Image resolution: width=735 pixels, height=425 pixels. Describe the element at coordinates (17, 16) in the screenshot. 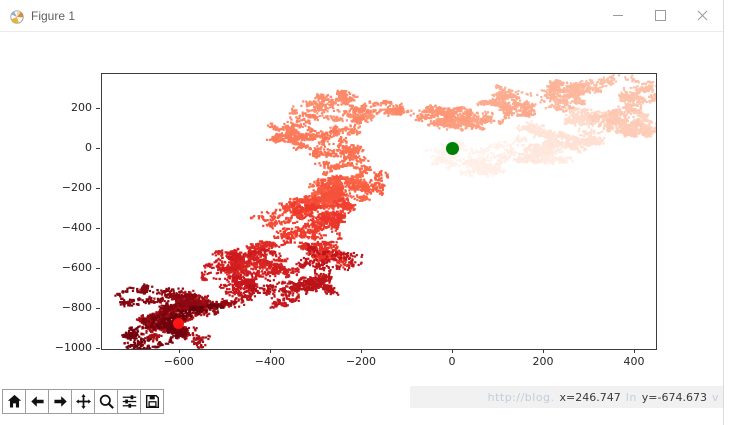

I see `matplotlib-icon` at that location.